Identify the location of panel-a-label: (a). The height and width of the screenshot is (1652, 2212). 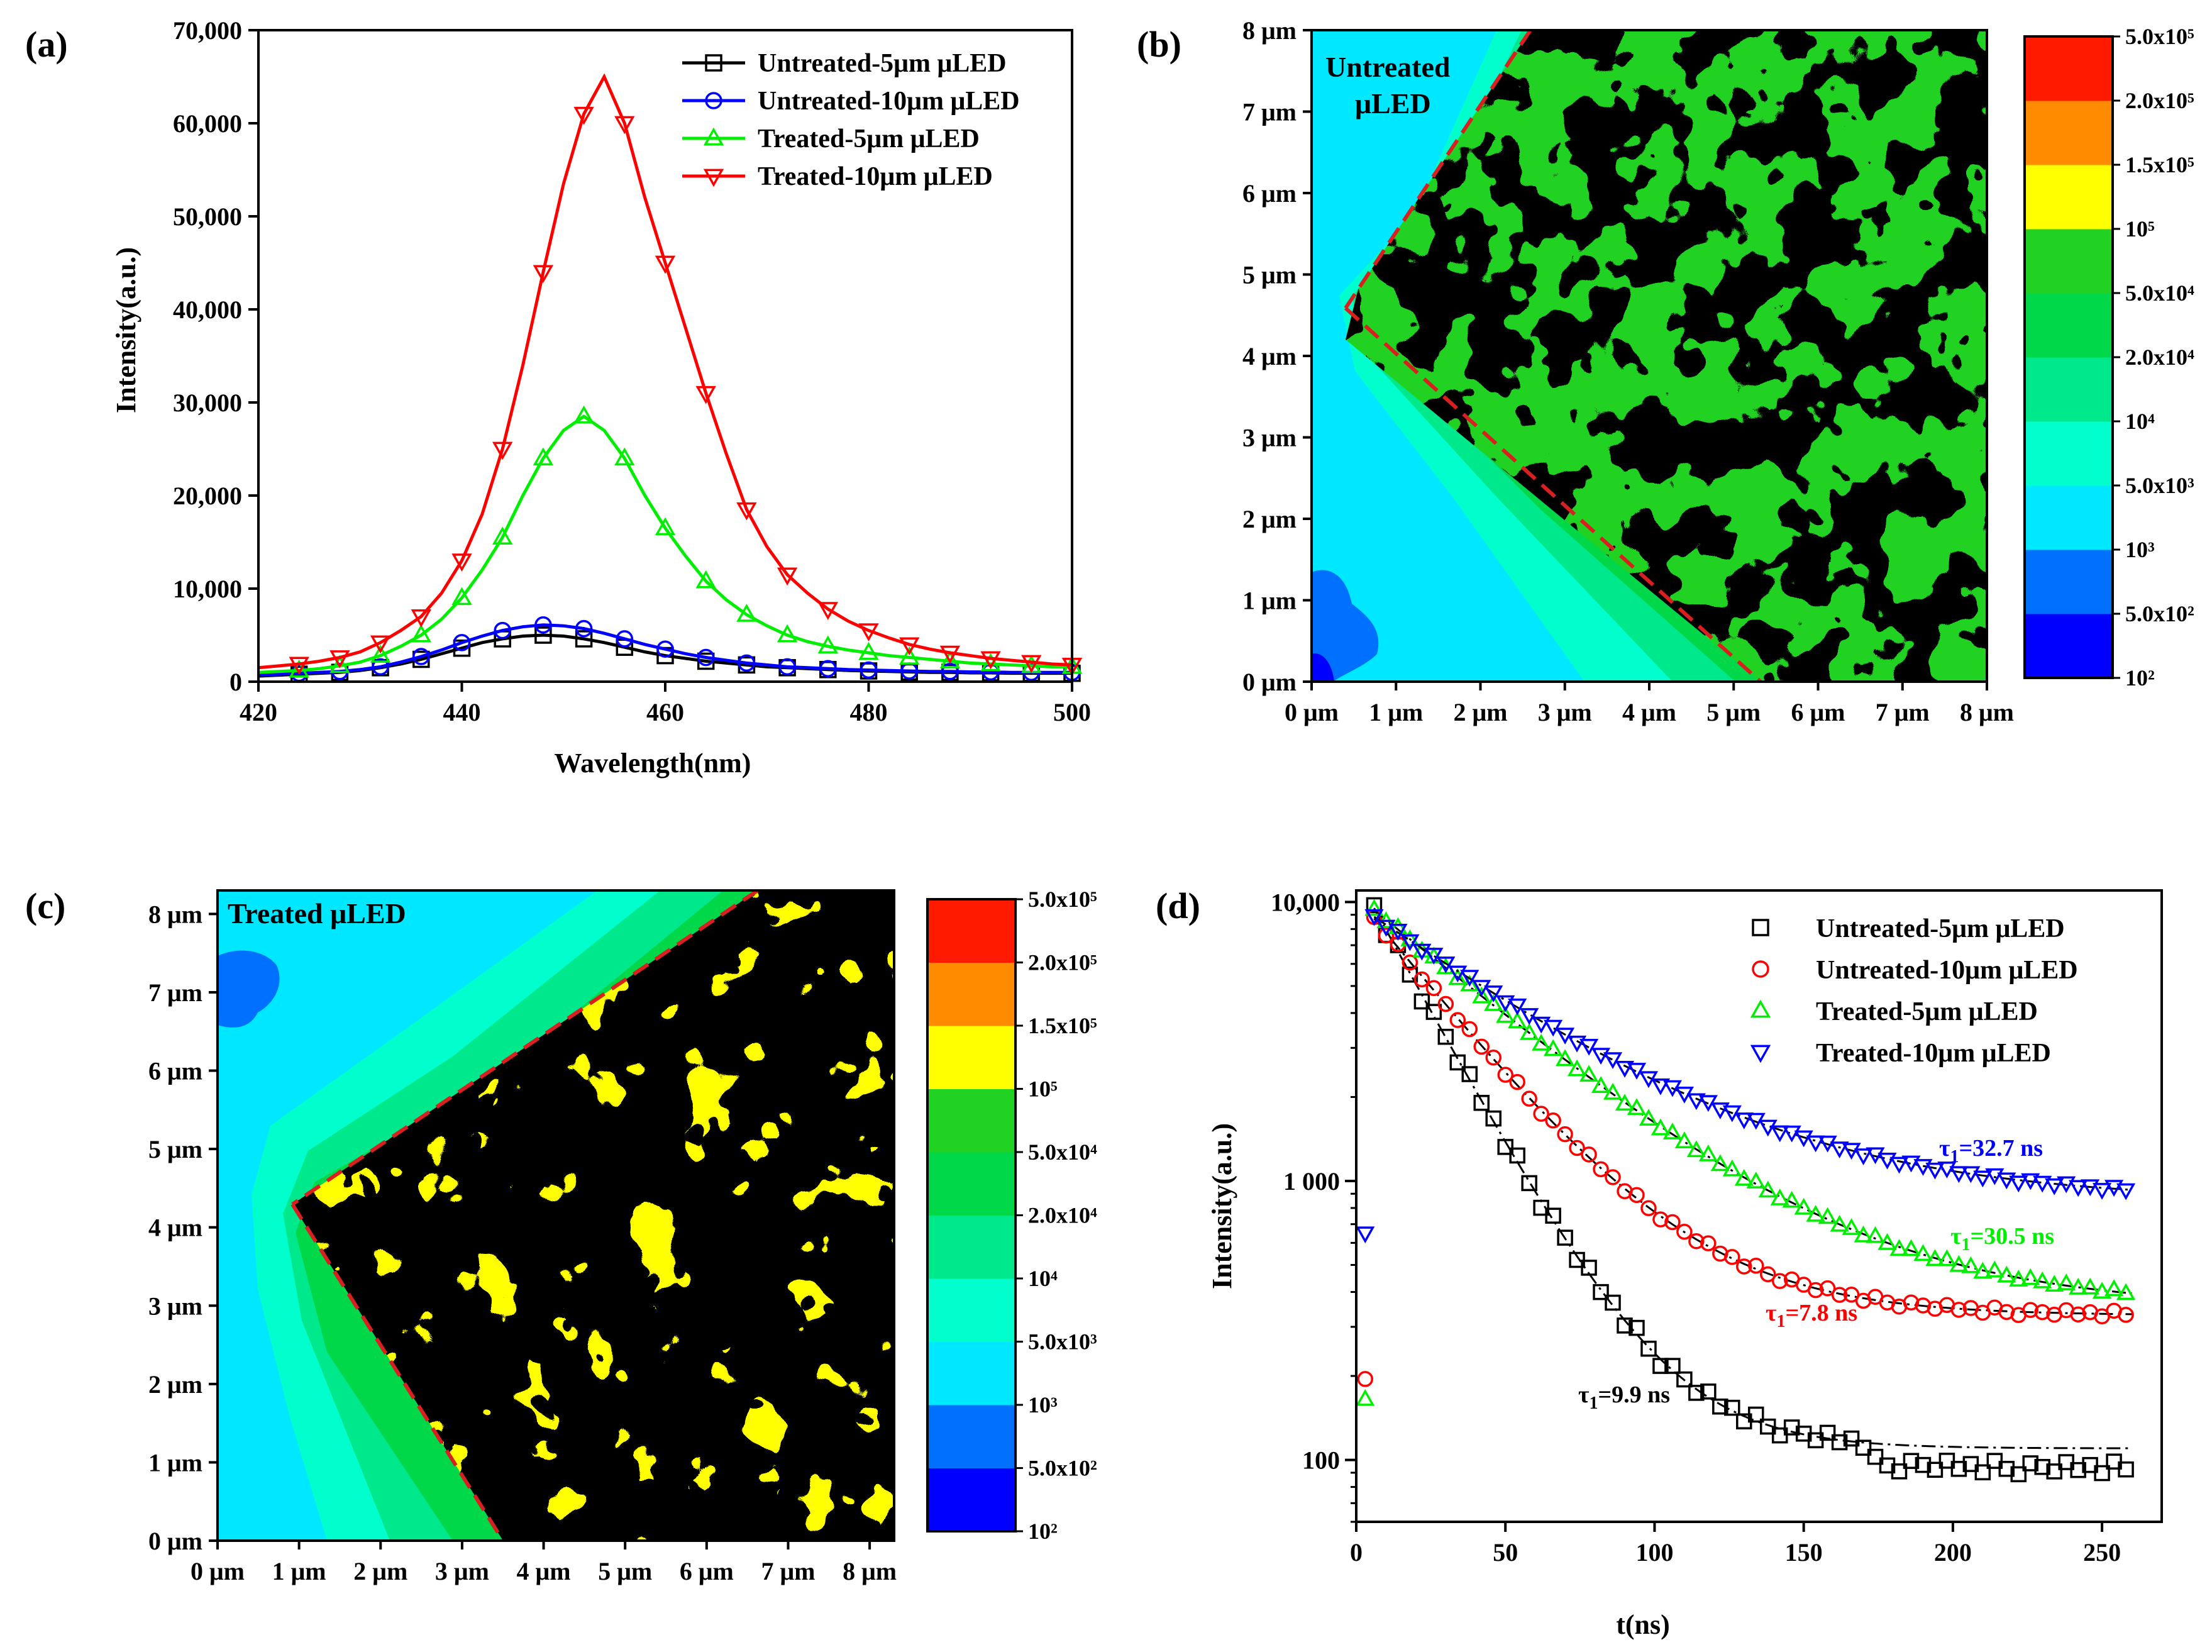
(46, 44).